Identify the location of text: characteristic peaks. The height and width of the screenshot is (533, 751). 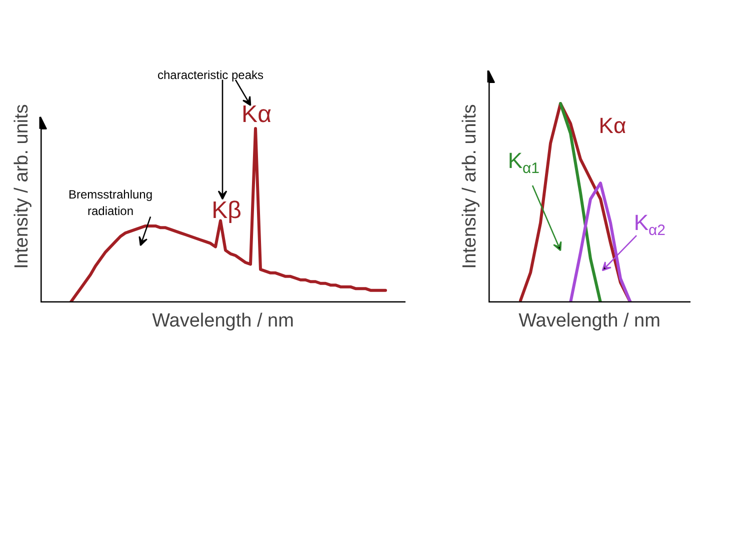
(210, 75).